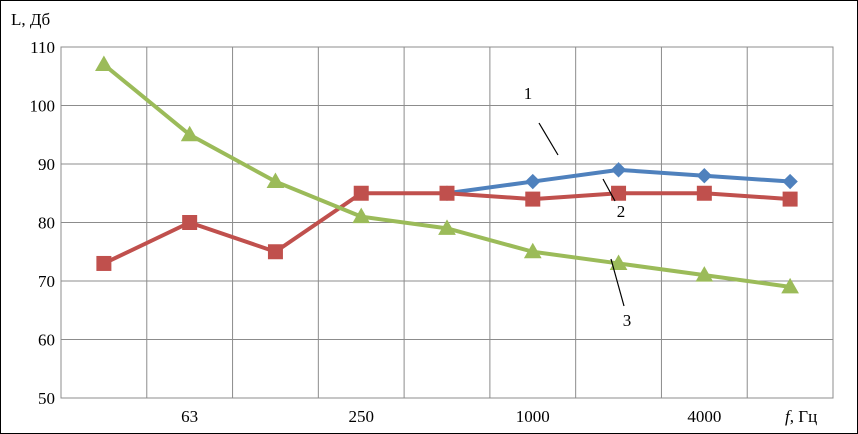  I want to click on y-tick-label: 50, so click(46, 398).